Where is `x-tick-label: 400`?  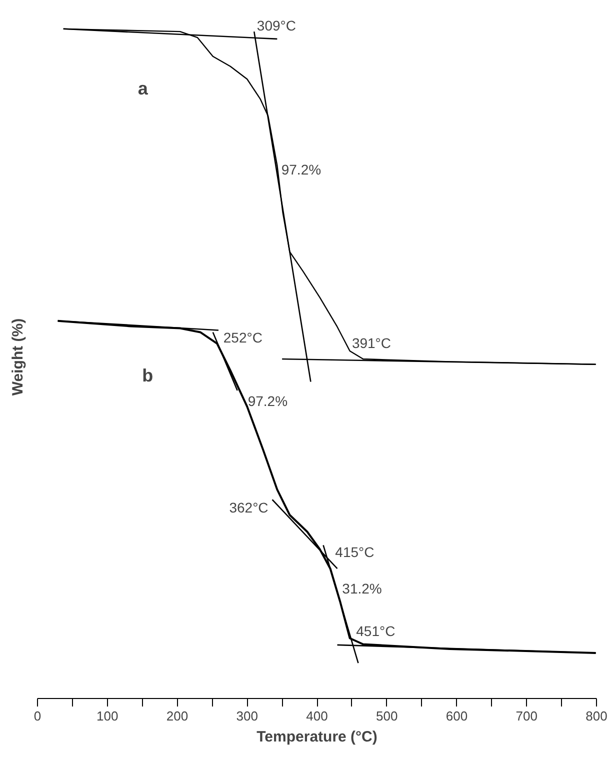 x-tick-label: 400 is located at coordinates (317, 716).